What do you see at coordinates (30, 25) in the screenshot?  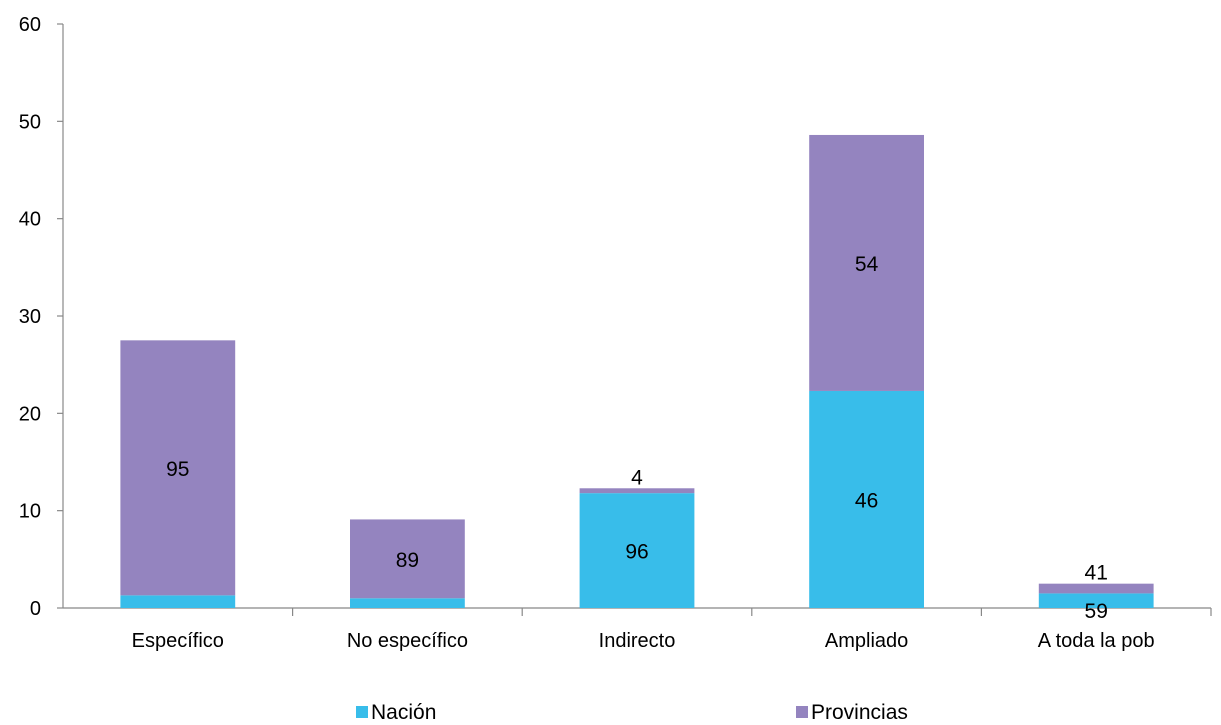 I see `y-tick-label: 60` at bounding box center [30, 25].